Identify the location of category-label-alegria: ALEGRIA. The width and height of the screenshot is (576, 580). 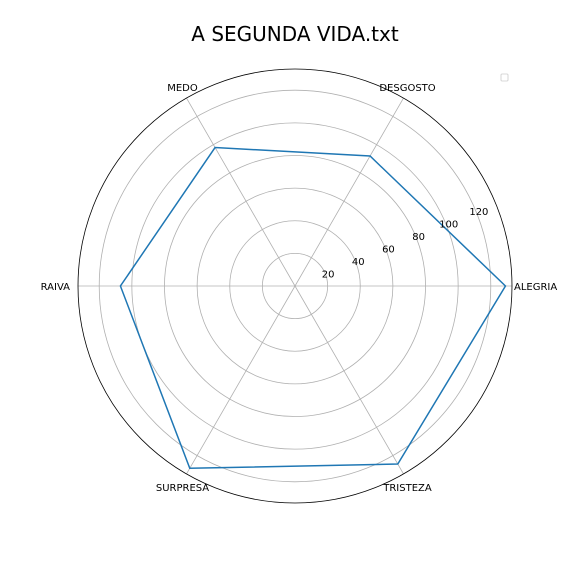
(535, 287).